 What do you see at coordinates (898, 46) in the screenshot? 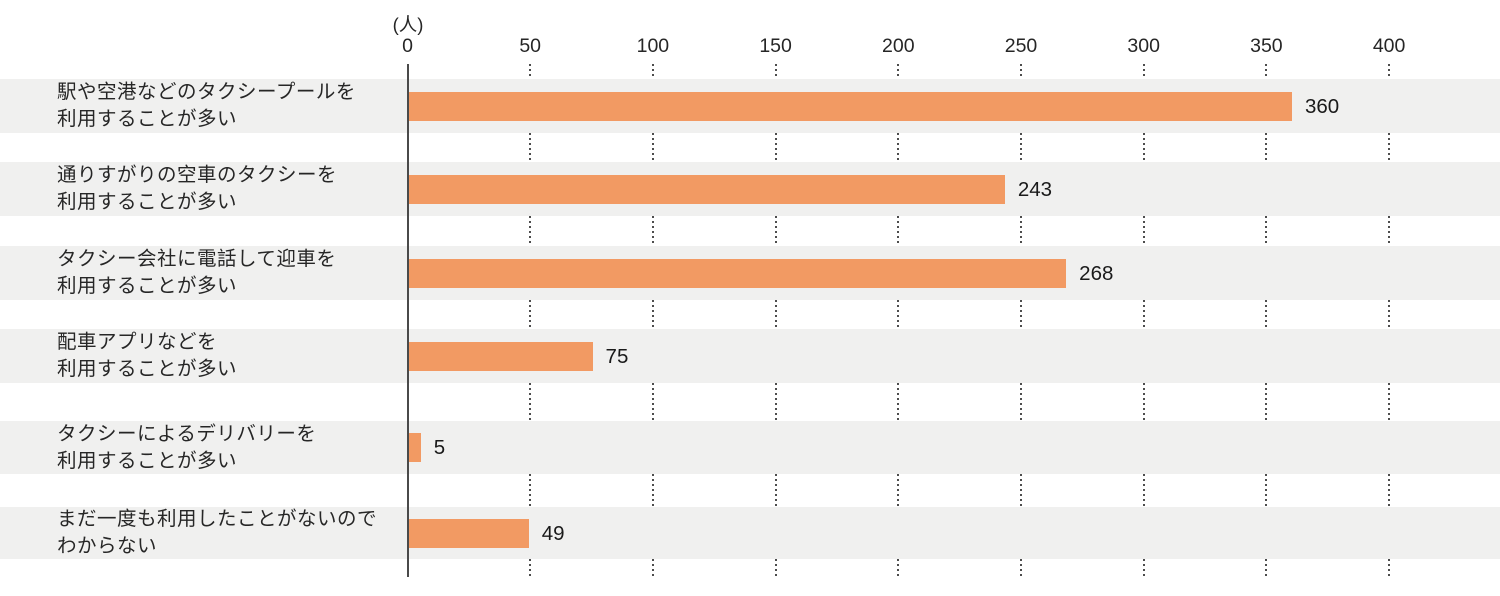
I see `x-axis-tick-label: 200` at bounding box center [898, 46].